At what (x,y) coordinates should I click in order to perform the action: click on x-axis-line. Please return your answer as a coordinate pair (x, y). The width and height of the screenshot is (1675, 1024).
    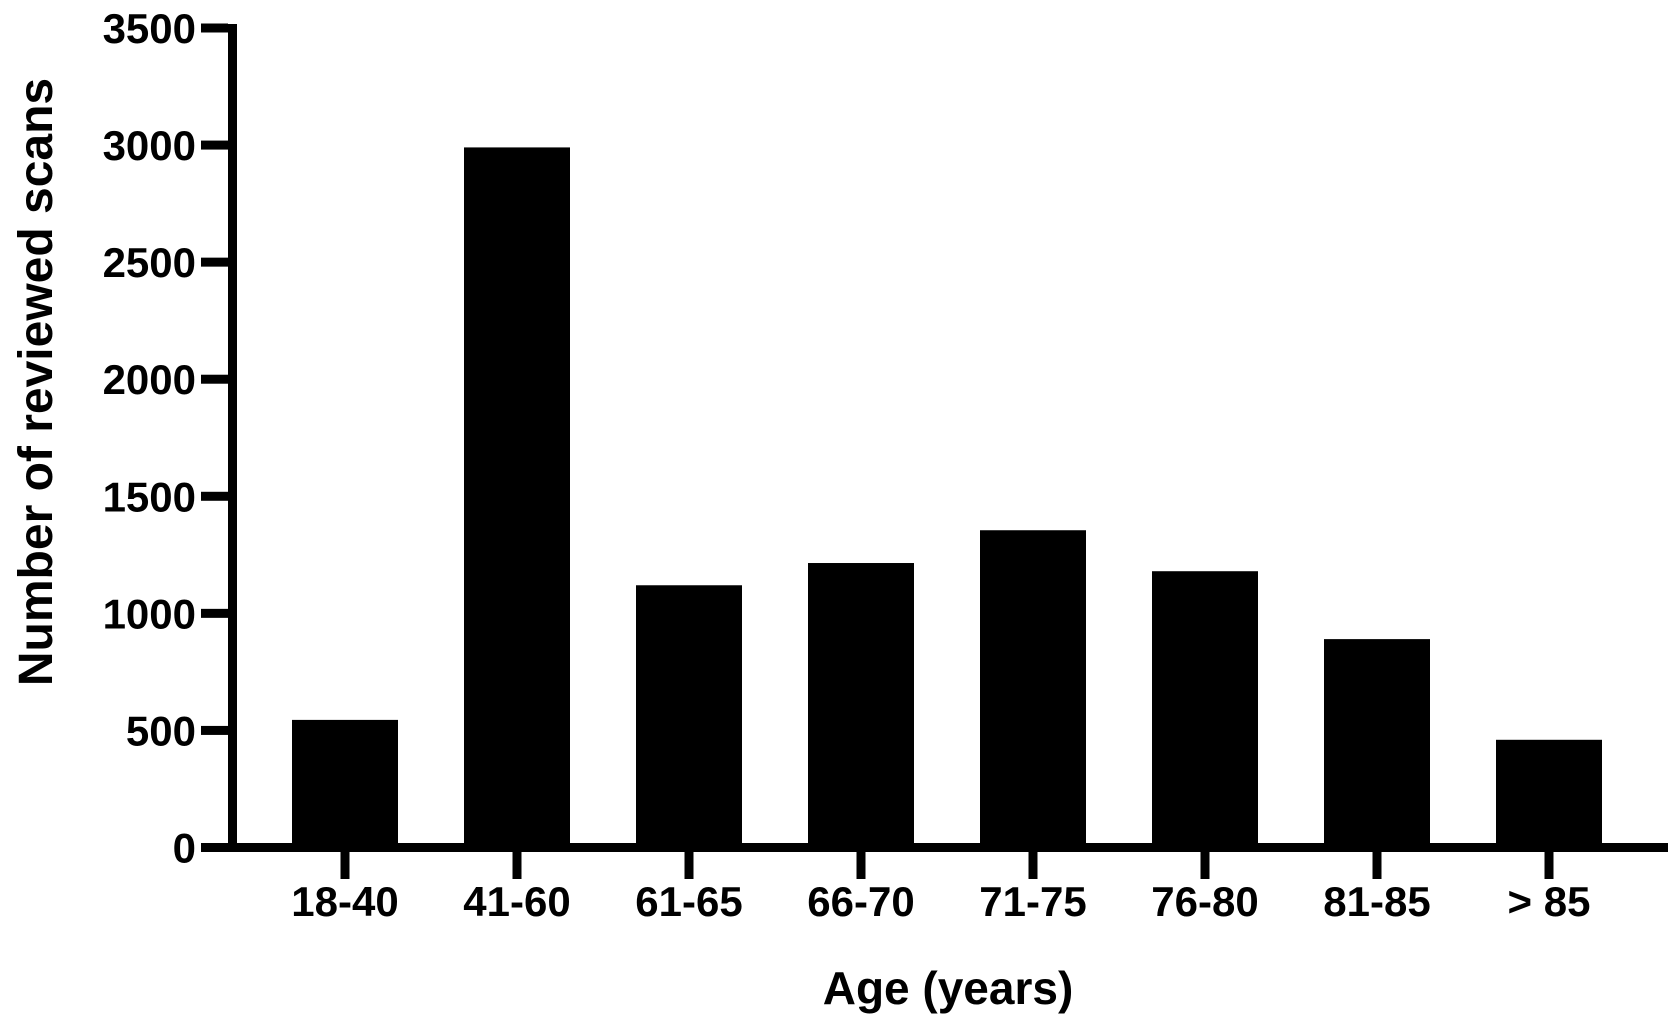
    Looking at the image, I should click on (948, 847).